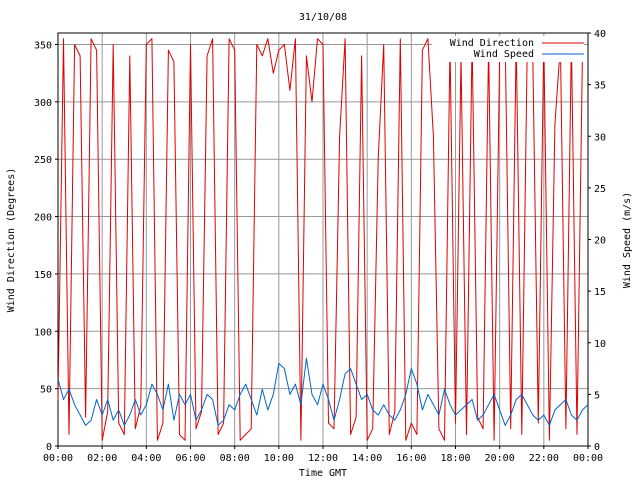 This screenshot has height=480, width=640. Describe the element at coordinates (492, 43) in the screenshot. I see `legend-label-wind-direction: Wind Direction` at that location.